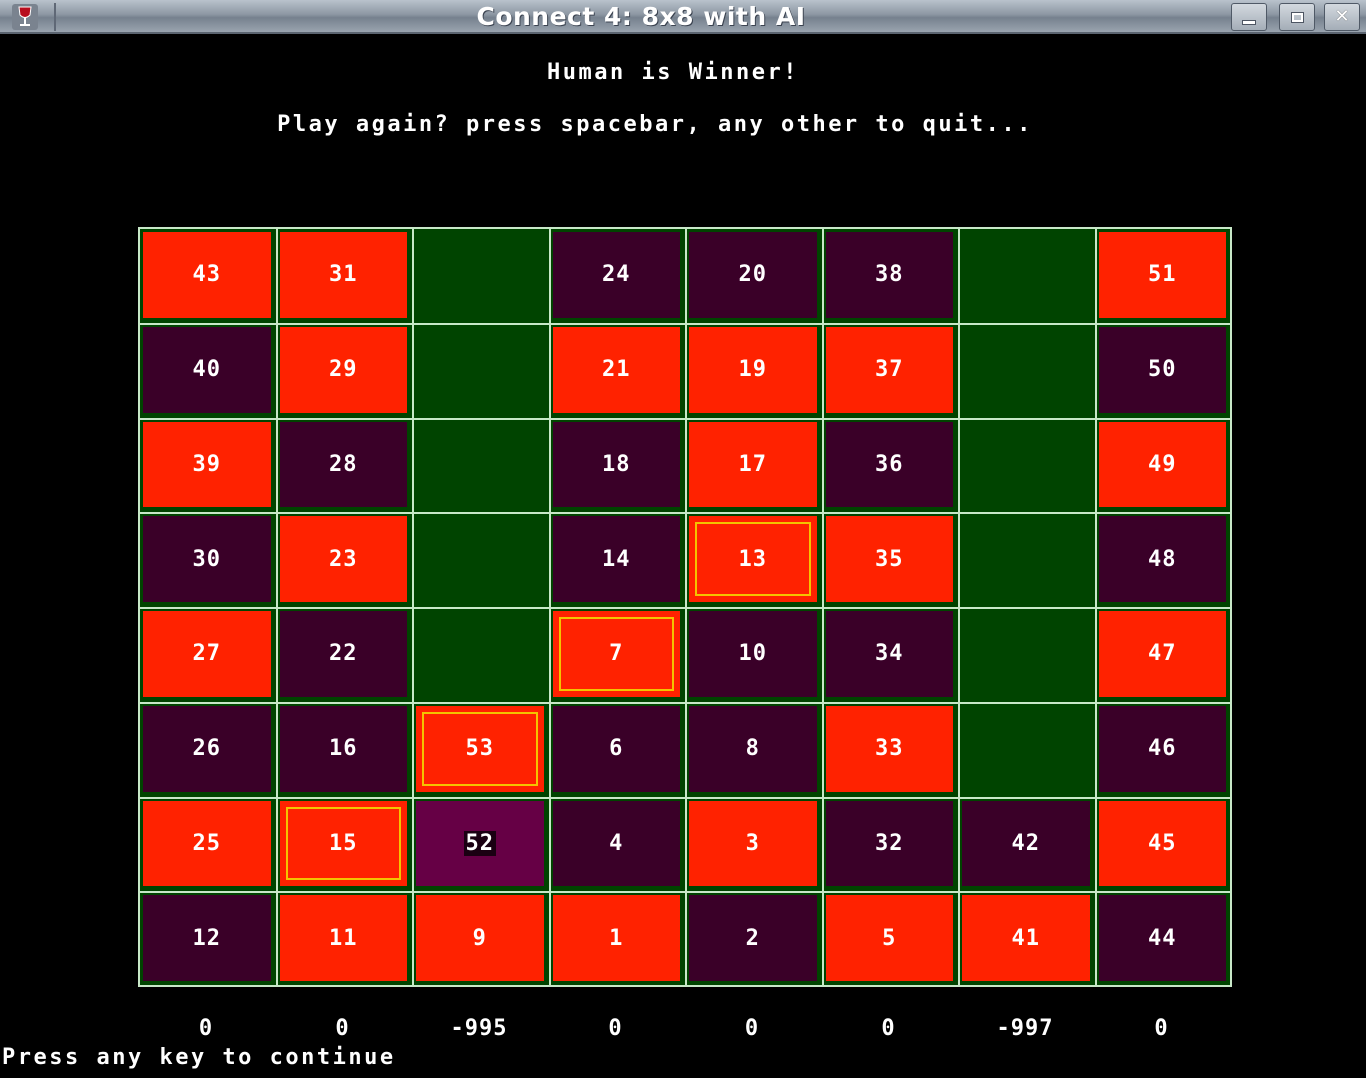  I want to click on board-piece: 49, so click(1162, 464).